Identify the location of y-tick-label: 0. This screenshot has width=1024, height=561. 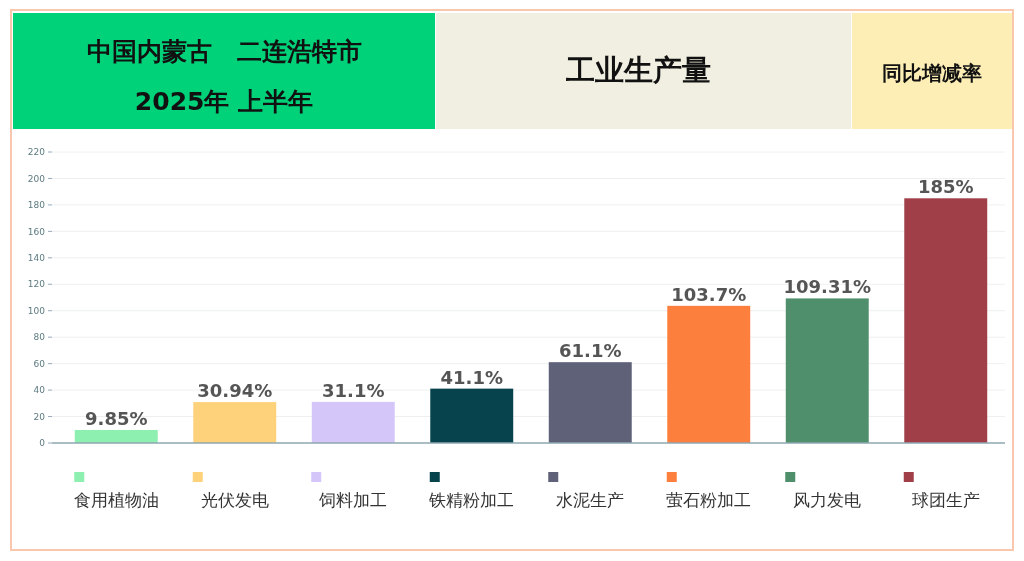
(42, 443).